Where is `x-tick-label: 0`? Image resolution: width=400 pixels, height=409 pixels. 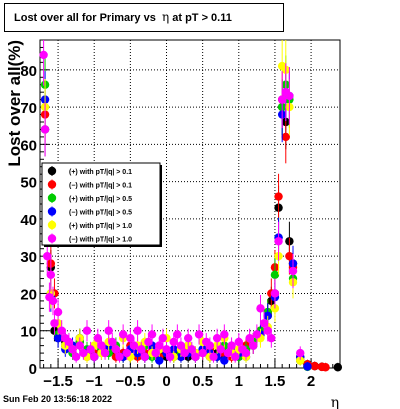 x-tick-label: 0 is located at coordinates (166, 381).